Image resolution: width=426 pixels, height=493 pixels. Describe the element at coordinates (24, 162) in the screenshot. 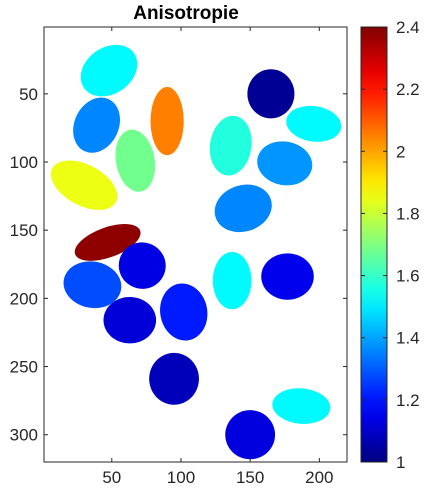

I see `y-tick-label: 100` at that location.